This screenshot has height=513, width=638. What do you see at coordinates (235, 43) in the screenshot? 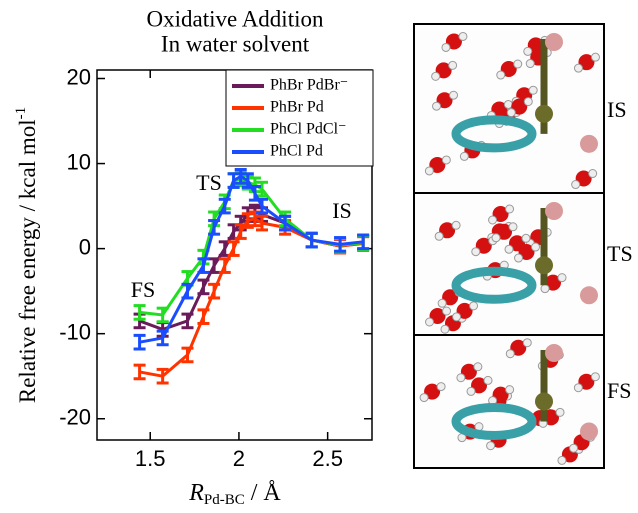
I see `title-line: In water solvent` at bounding box center [235, 43].